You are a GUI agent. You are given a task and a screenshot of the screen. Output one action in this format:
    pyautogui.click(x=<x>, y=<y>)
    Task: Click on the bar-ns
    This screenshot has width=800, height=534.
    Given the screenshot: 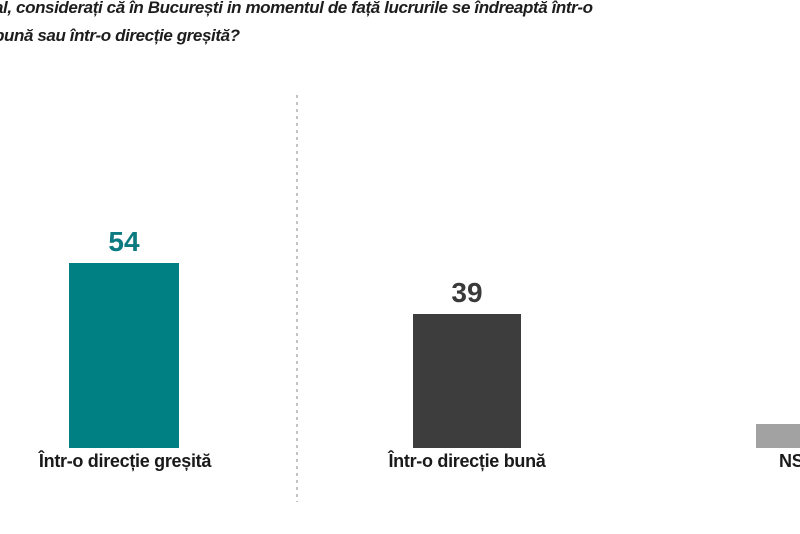 What is the action you would take?
    pyautogui.click(x=778, y=436)
    